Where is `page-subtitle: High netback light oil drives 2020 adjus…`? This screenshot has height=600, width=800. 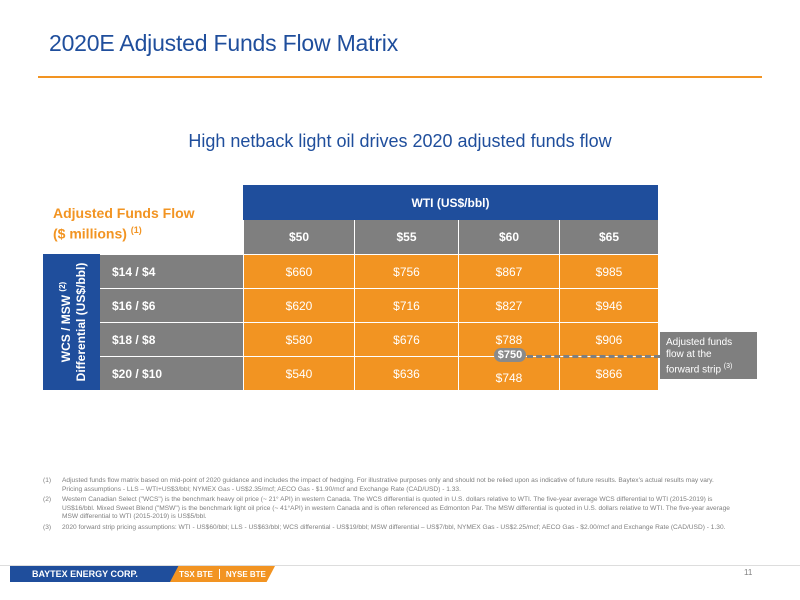
page-subtitle: High netback light oil drives 2020 adjus… is located at coordinates (400, 141).